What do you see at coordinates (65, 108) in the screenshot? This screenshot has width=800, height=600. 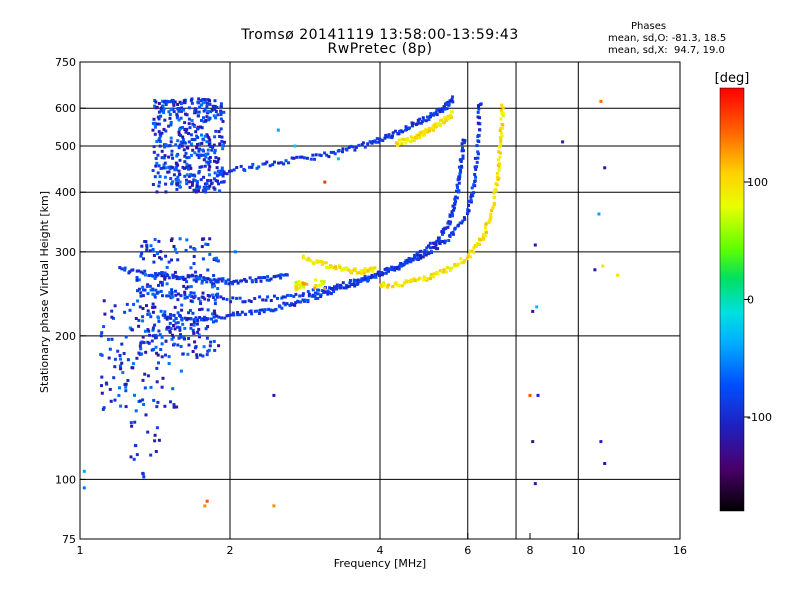 I see `y-tick-label: 600` at bounding box center [65, 108].